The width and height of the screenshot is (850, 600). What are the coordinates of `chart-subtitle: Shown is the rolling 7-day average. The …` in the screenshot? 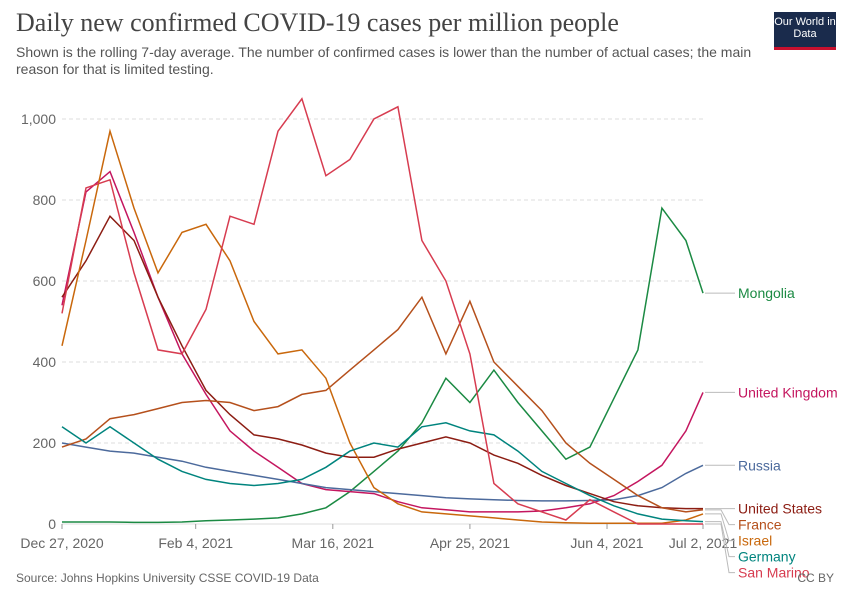 It's located at (384, 60).